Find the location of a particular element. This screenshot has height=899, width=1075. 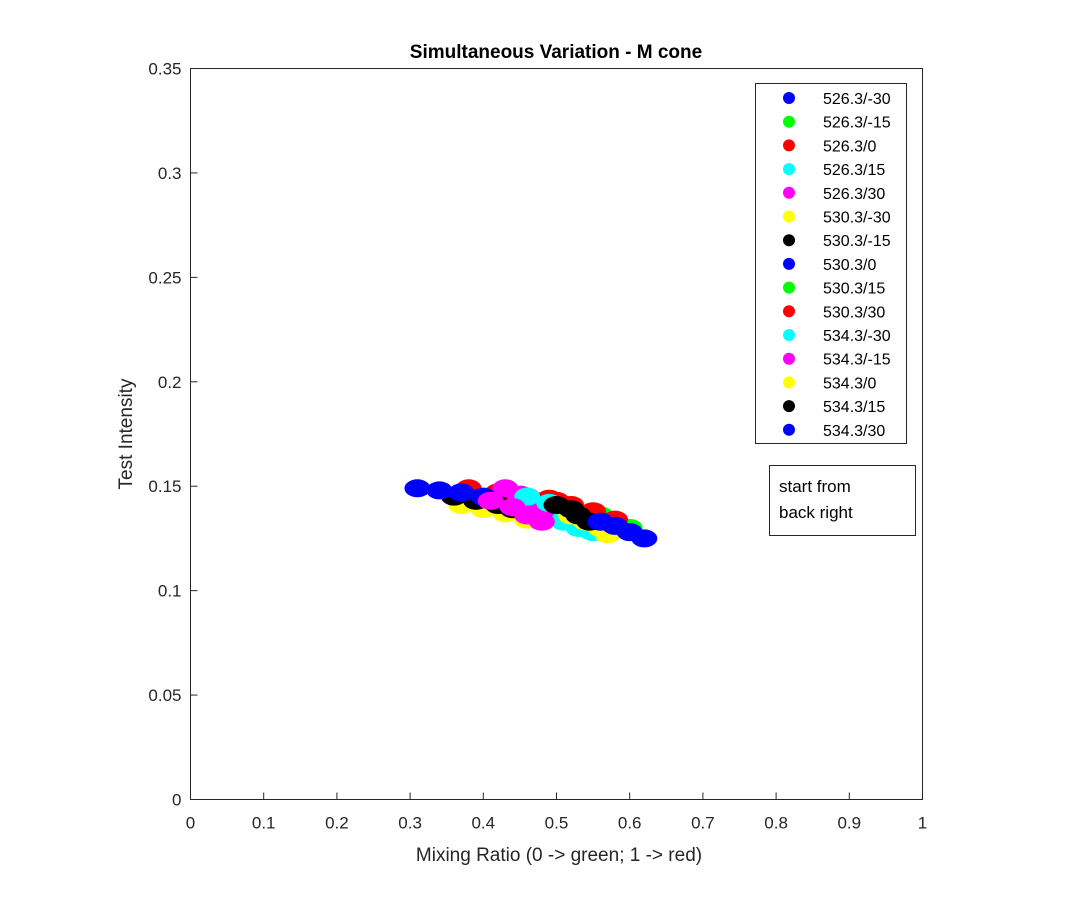

legend-label: 530.3/30 is located at coordinates (854, 312).